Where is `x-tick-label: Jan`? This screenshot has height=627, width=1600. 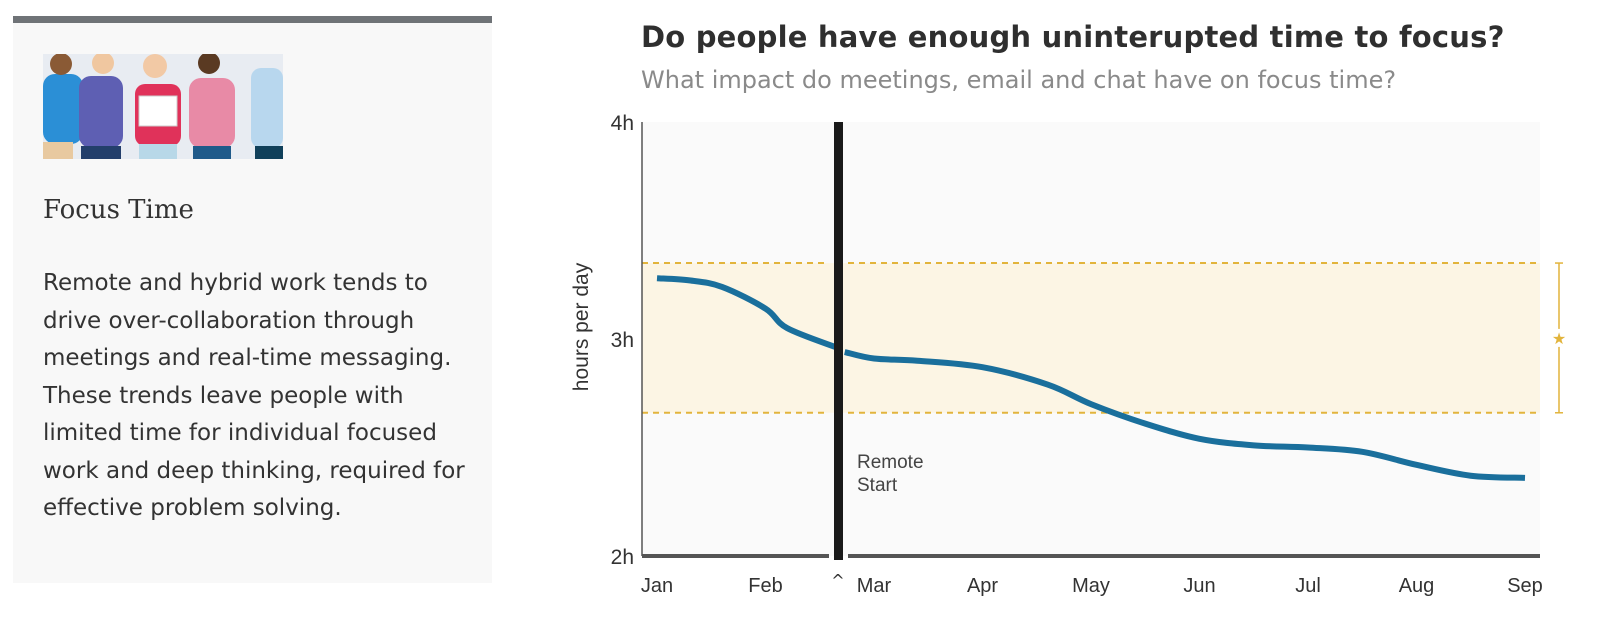
x-tick-label: Jan is located at coordinates (657, 586).